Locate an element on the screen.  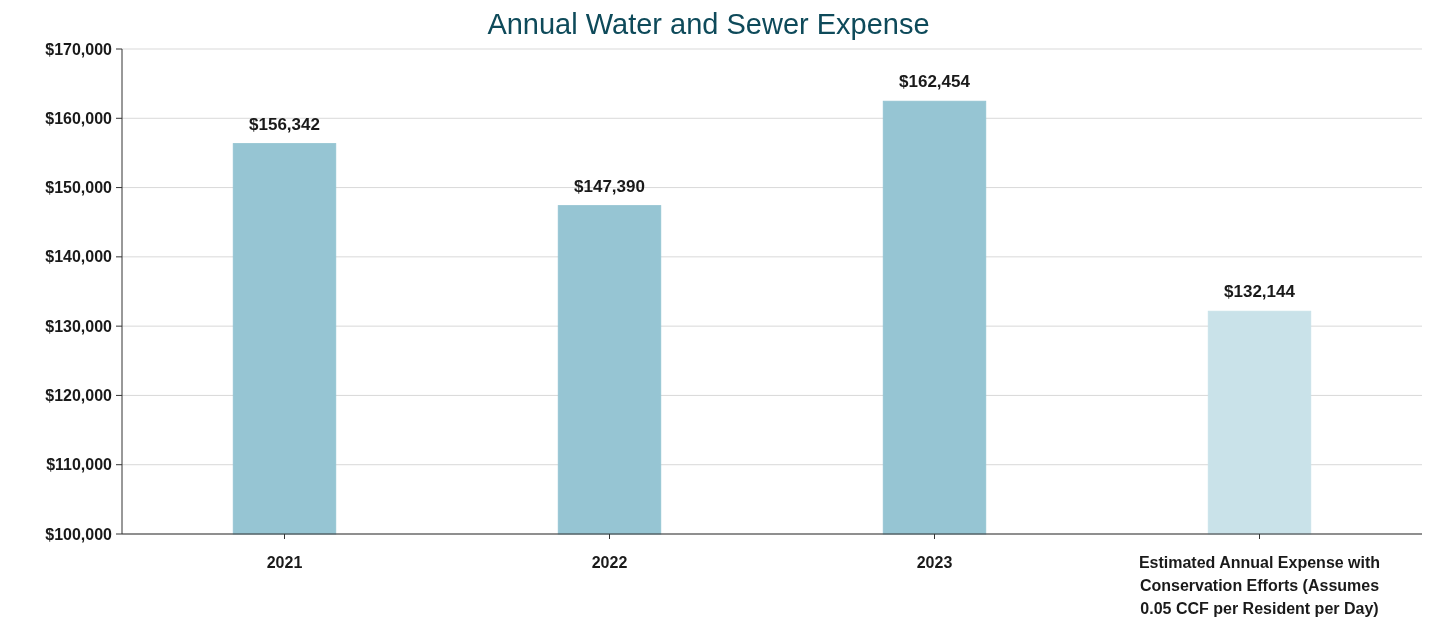
y-tick-label: $130,000 is located at coordinates (79, 326).